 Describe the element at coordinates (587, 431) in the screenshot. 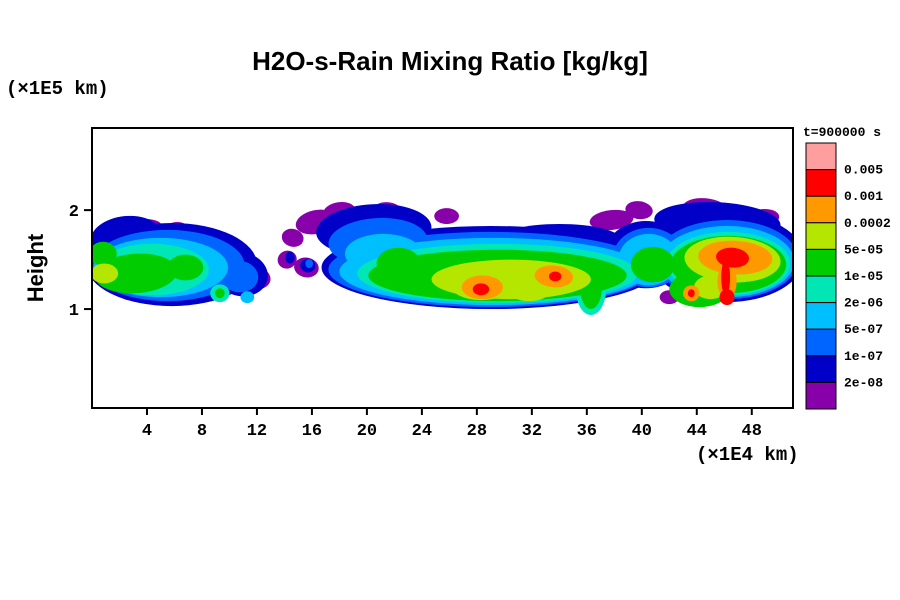

I see `x-tick-label: 36` at that location.